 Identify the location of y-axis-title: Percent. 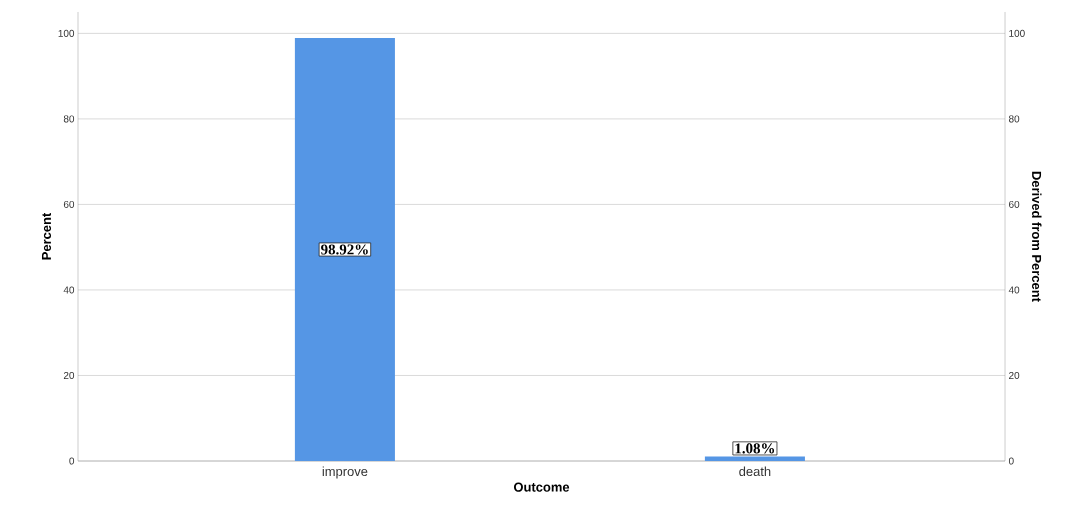
(46, 236).